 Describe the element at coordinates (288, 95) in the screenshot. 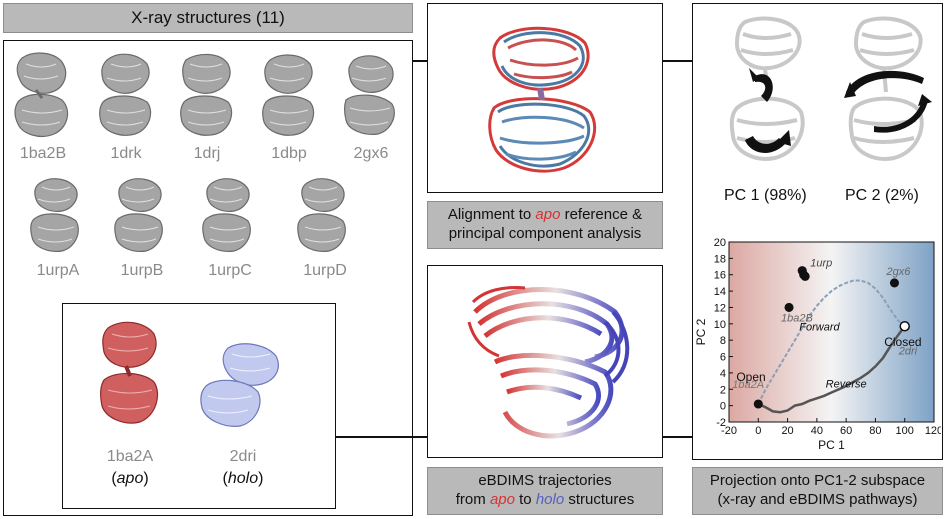

I see `protein-1dbp` at that location.